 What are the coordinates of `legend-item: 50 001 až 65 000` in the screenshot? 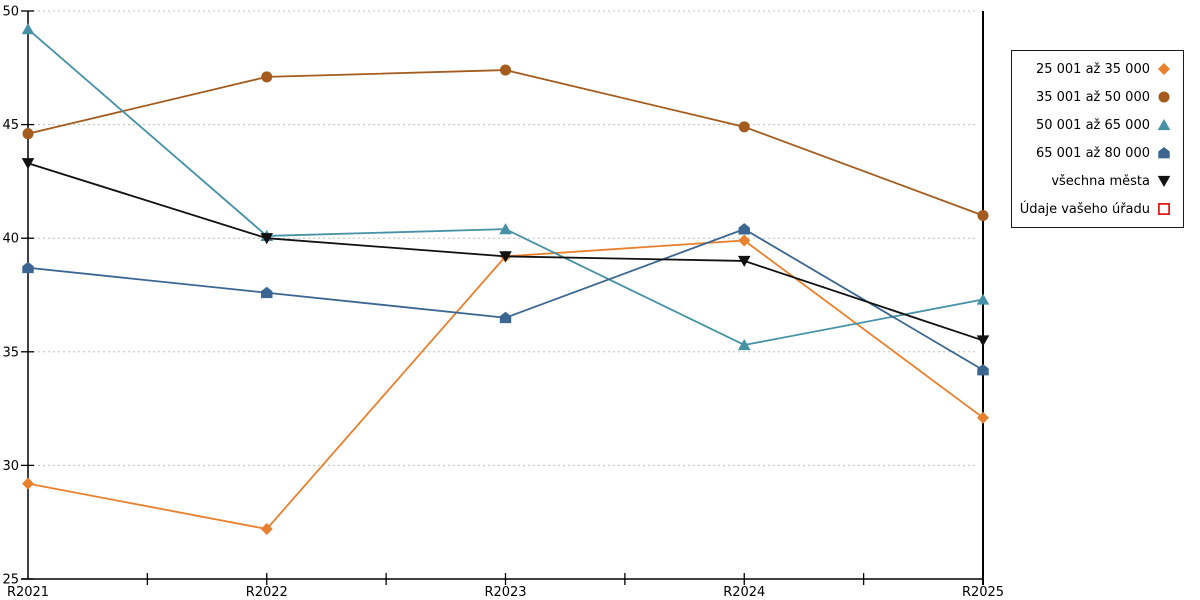 It's located at (1094, 125).